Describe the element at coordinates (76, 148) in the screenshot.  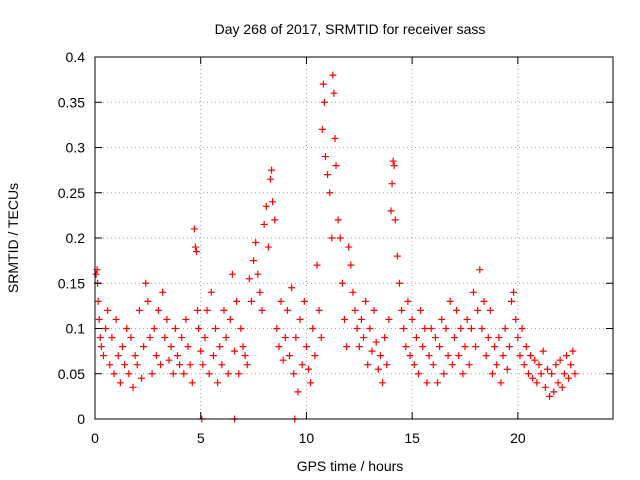
I see `y-tick-label: 0.3` at that location.